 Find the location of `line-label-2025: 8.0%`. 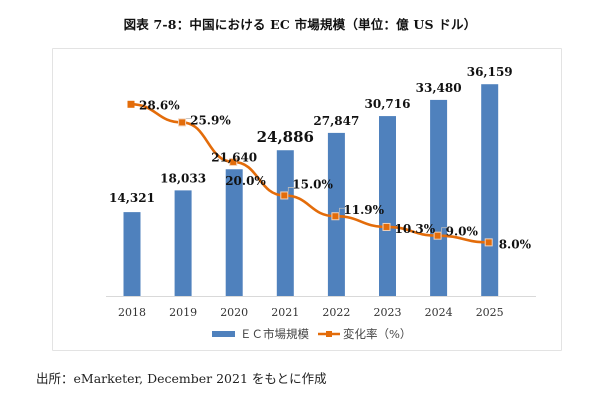

line-label-2025: 8.0% is located at coordinates (515, 244).